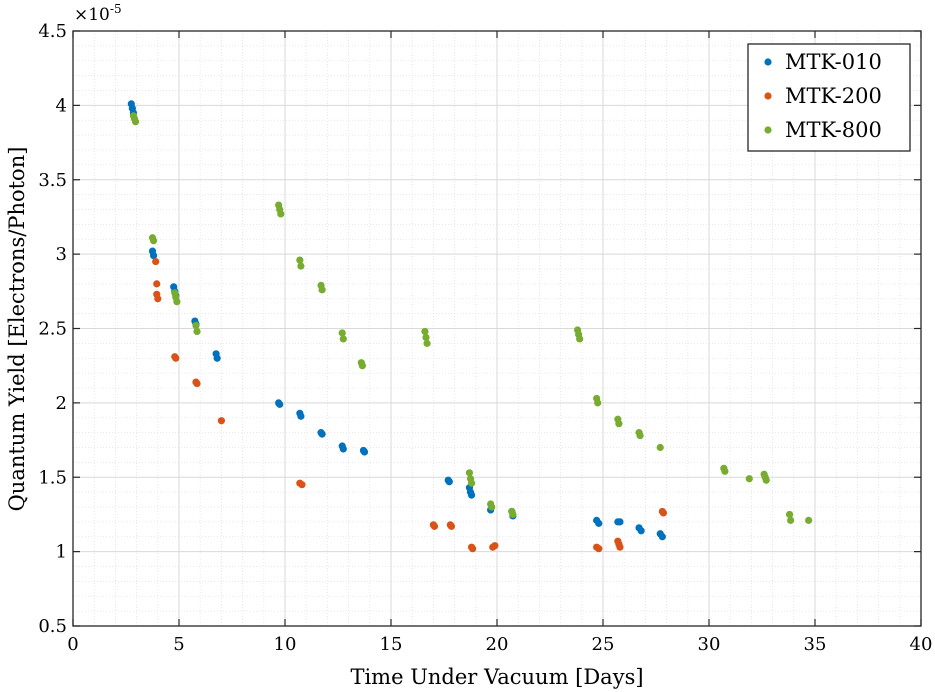  I want to click on y-tick-label: 2.5, so click(52, 329).